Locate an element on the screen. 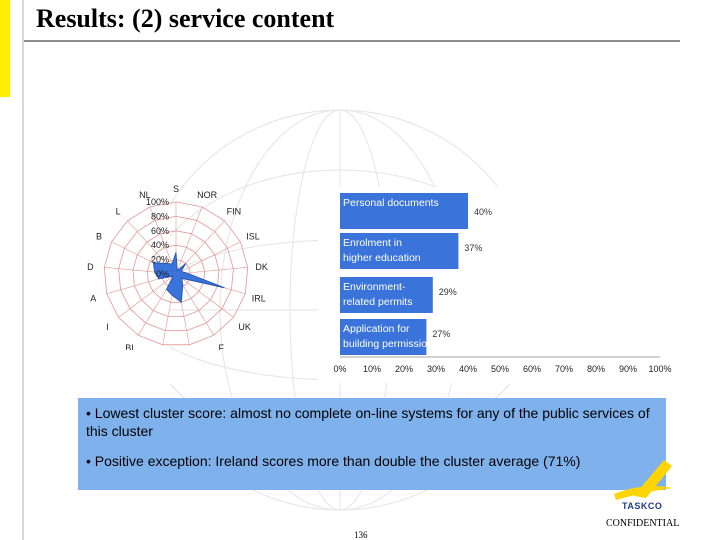  radar-axis-label: NOR is located at coordinates (207, 195).